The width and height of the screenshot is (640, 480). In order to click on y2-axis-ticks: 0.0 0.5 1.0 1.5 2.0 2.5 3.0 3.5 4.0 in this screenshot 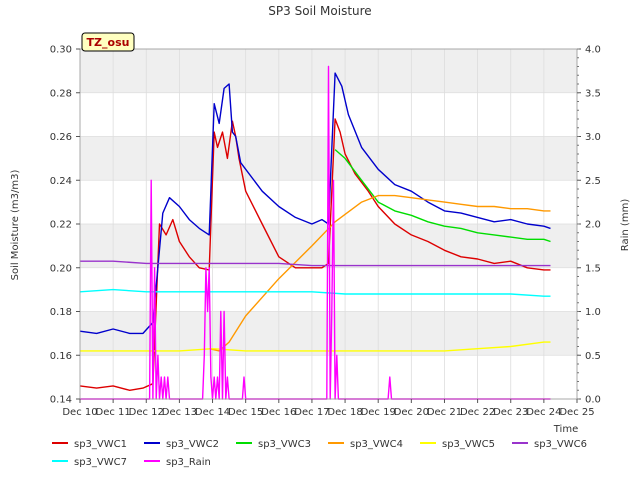, I will do `click(589, 225)`.